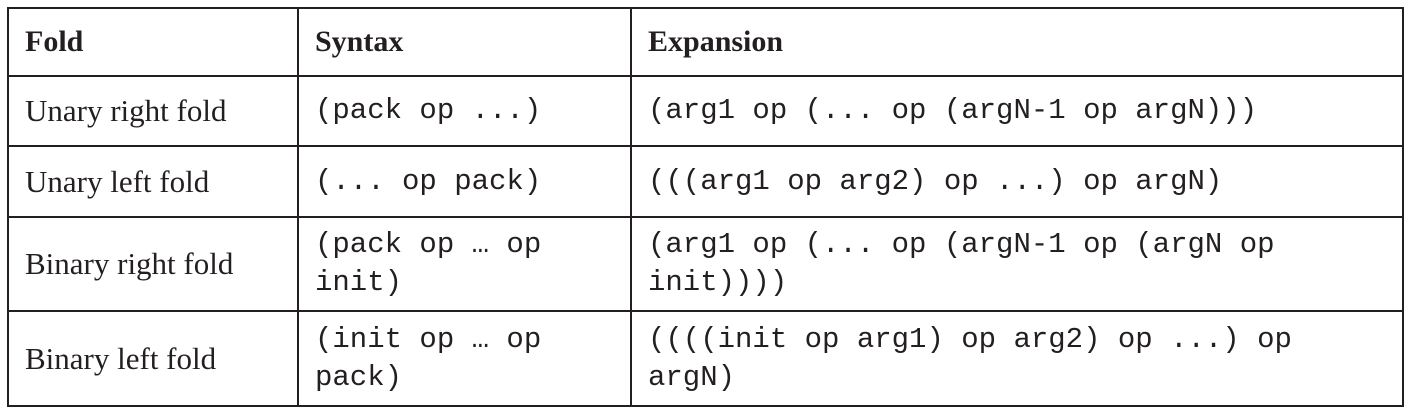  I want to click on expansion-cell: (((arg1 op arg2) op ...) op argN), so click(1017, 181).